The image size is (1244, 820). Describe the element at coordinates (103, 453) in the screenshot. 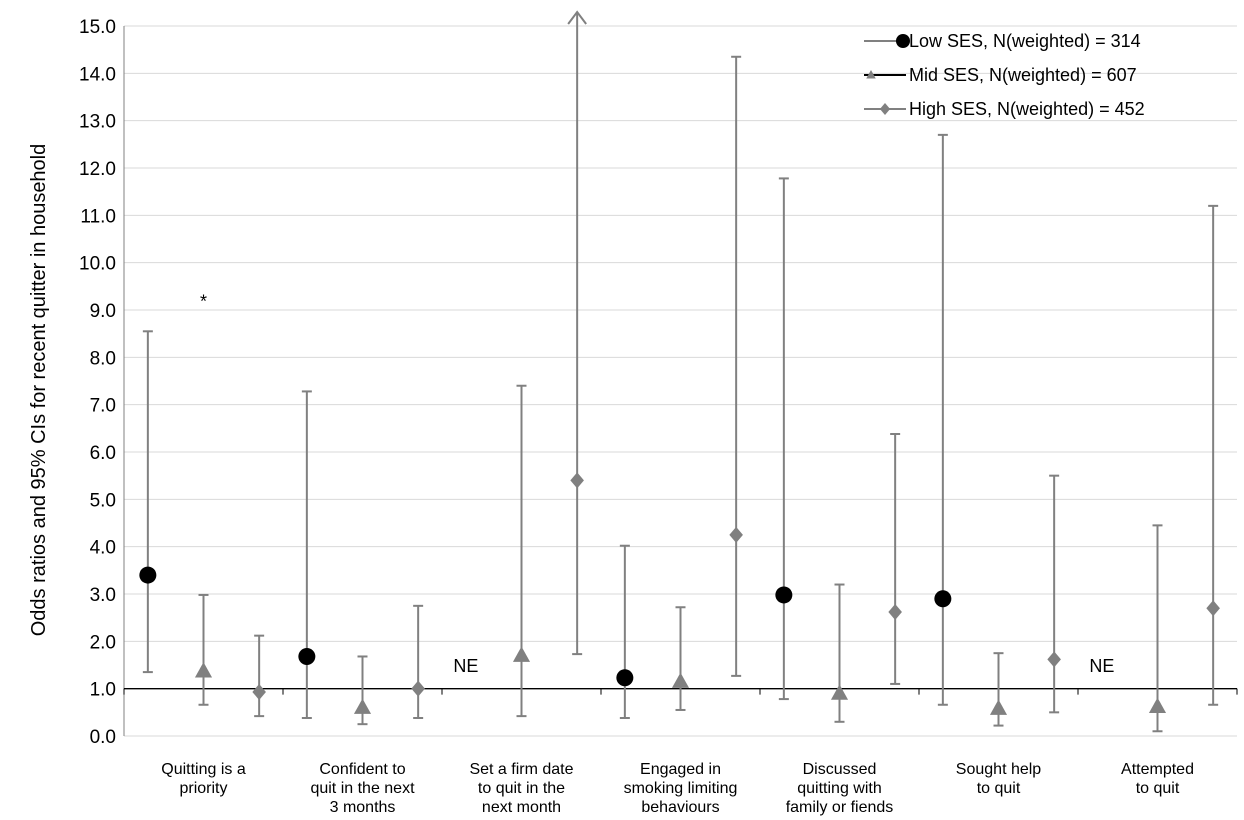

I see `y-tick-label: 6.0` at that location.